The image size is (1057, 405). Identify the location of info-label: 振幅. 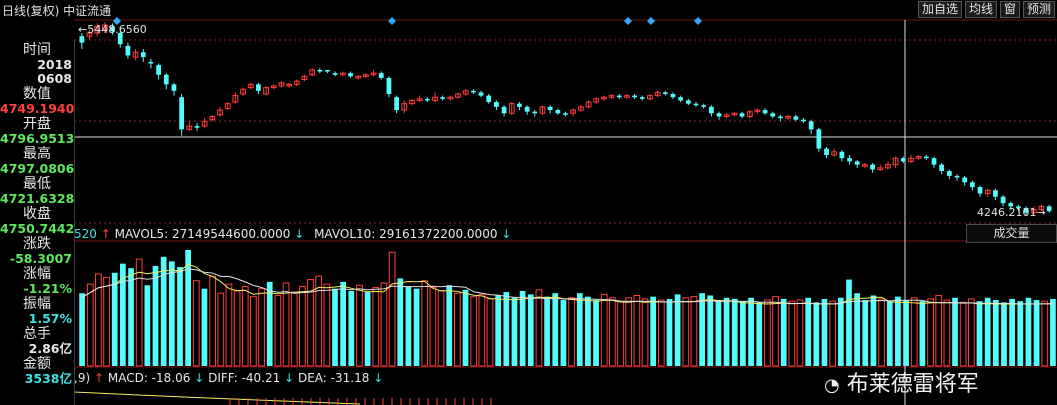
(37, 304).